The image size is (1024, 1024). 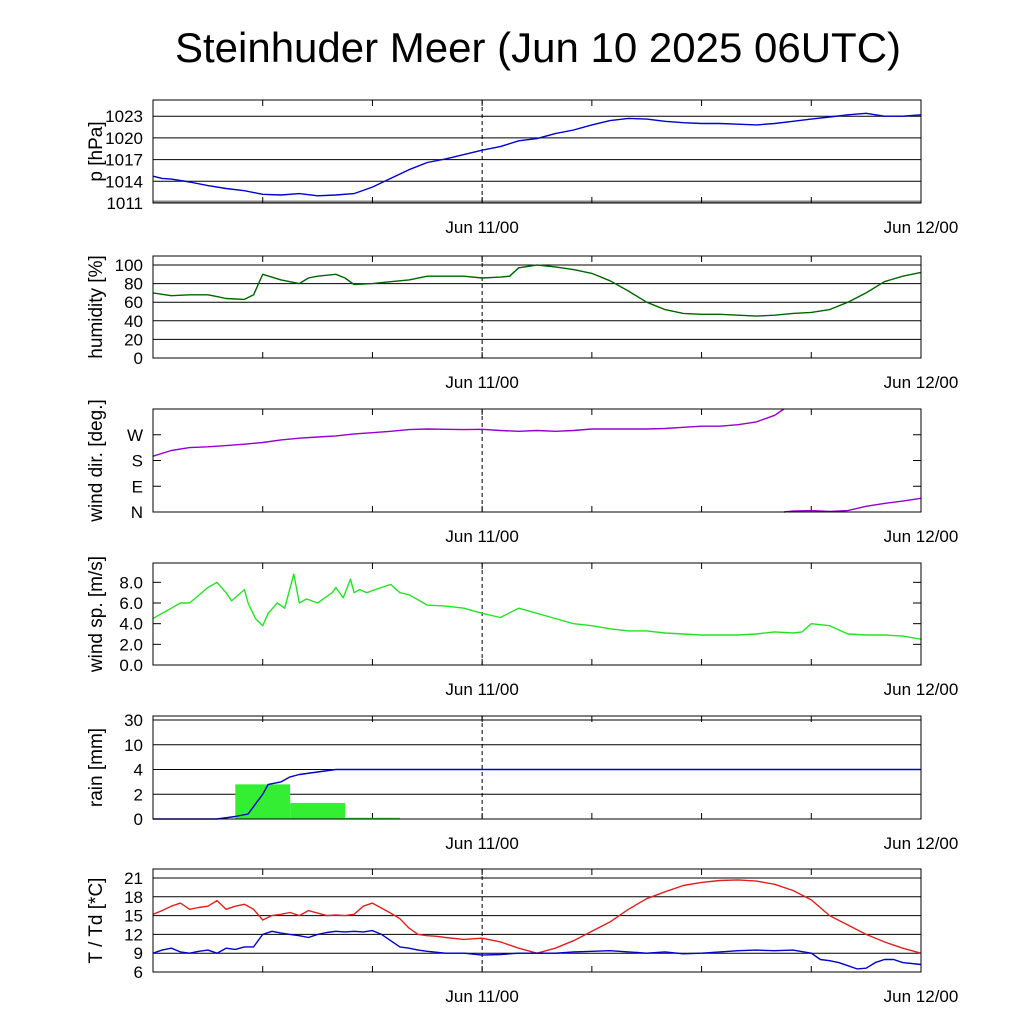 I want to click on y-tick-label: S, so click(x=137, y=461).